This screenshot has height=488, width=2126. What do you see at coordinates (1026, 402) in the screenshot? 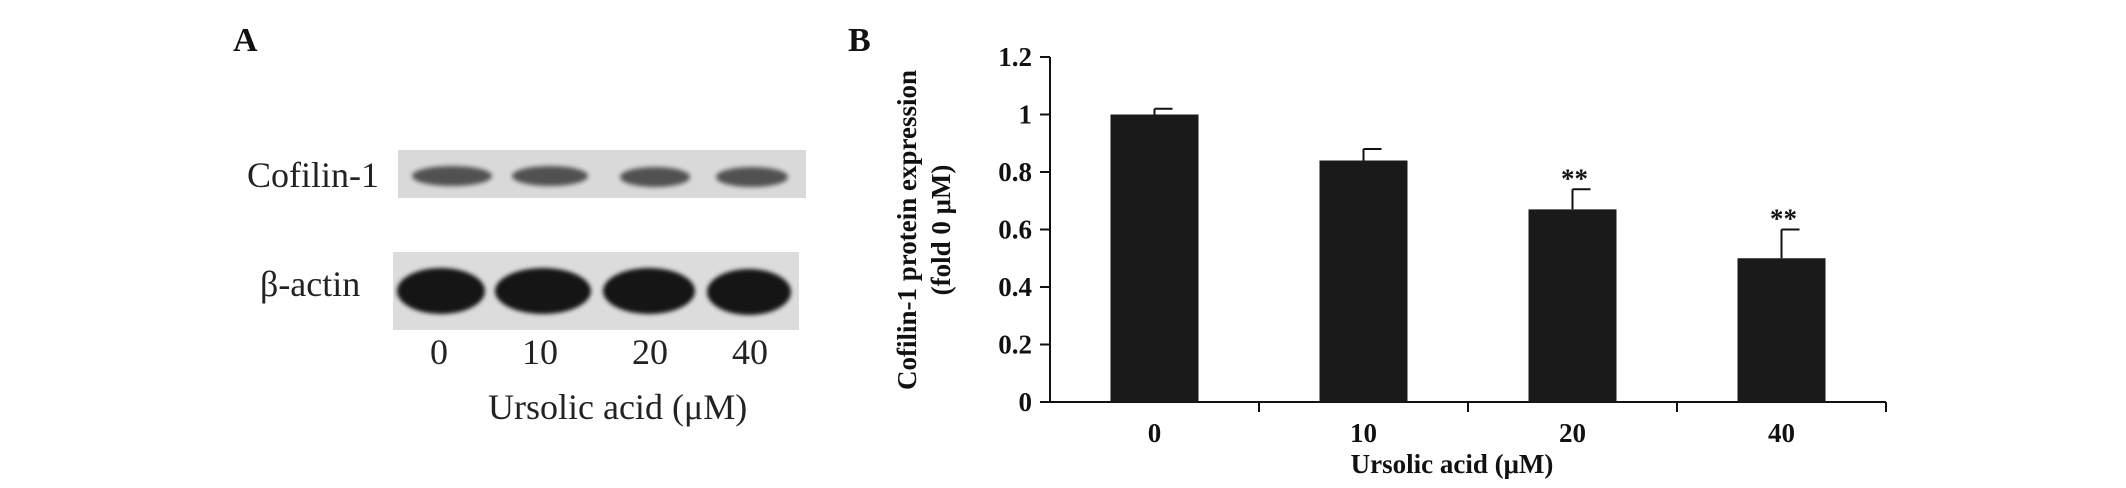
I see `y-tick-label: 0` at bounding box center [1026, 402].